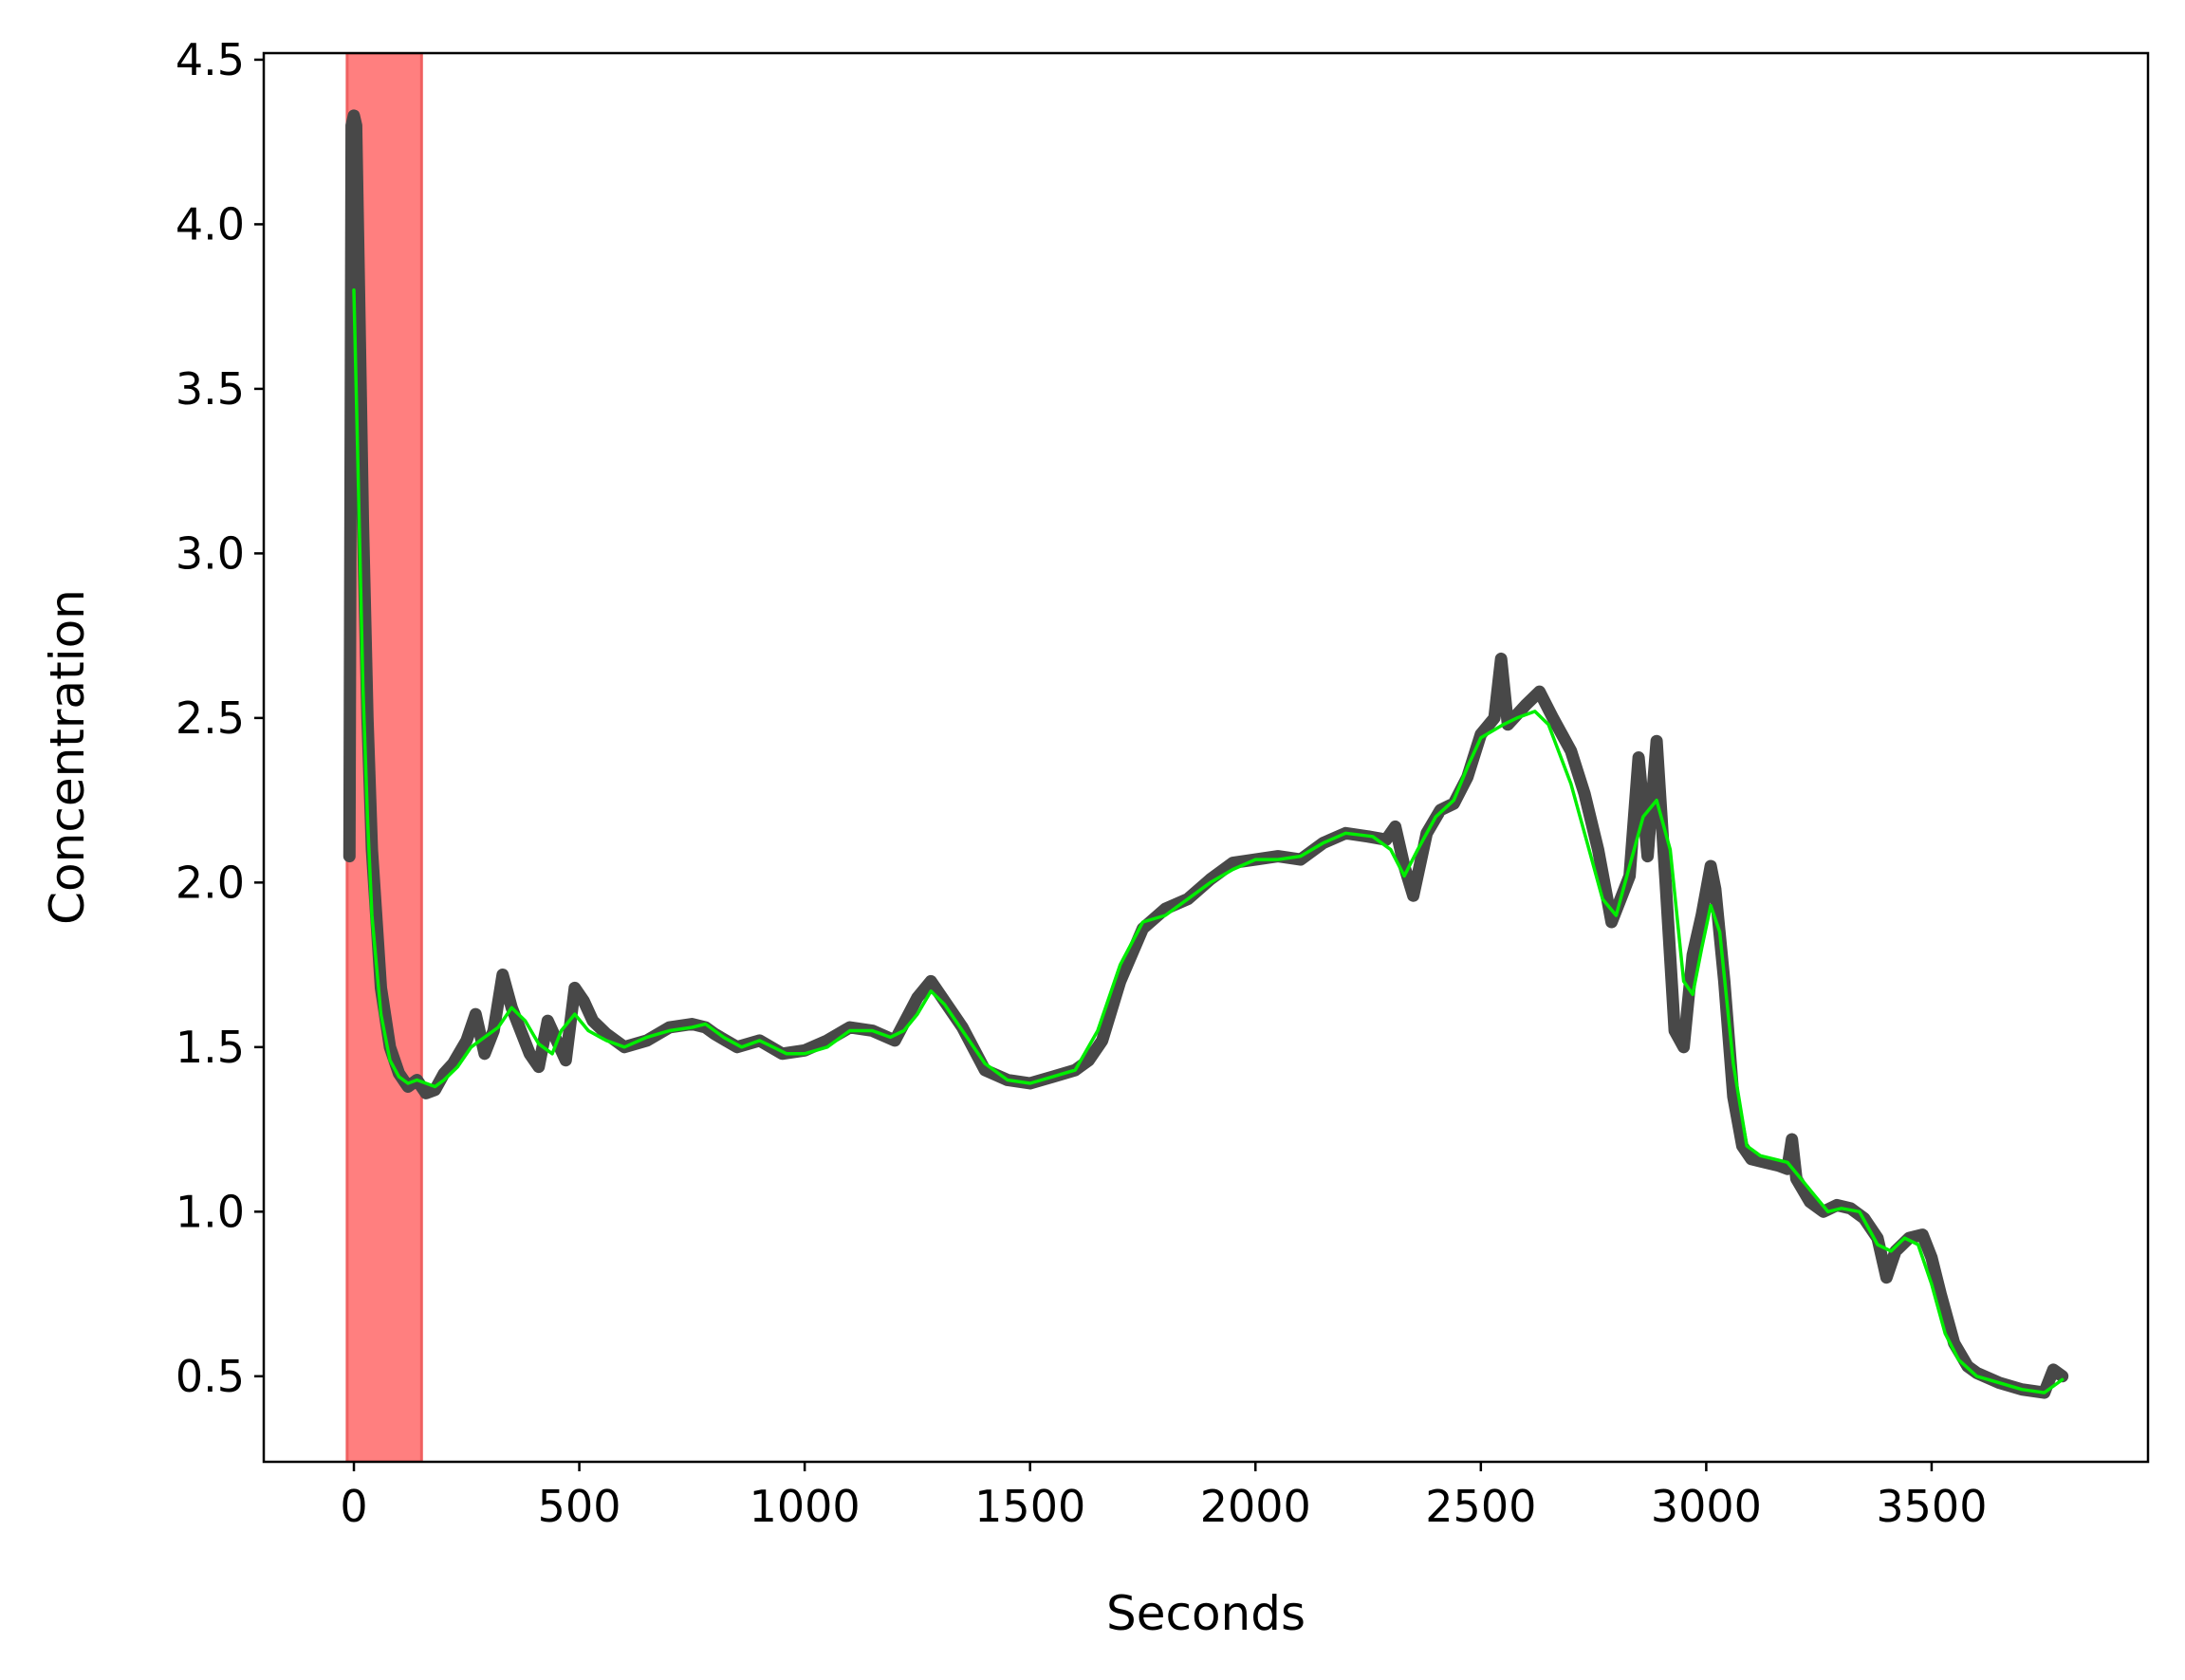  I want to click on x-tick-label: 500, so click(579, 1506).